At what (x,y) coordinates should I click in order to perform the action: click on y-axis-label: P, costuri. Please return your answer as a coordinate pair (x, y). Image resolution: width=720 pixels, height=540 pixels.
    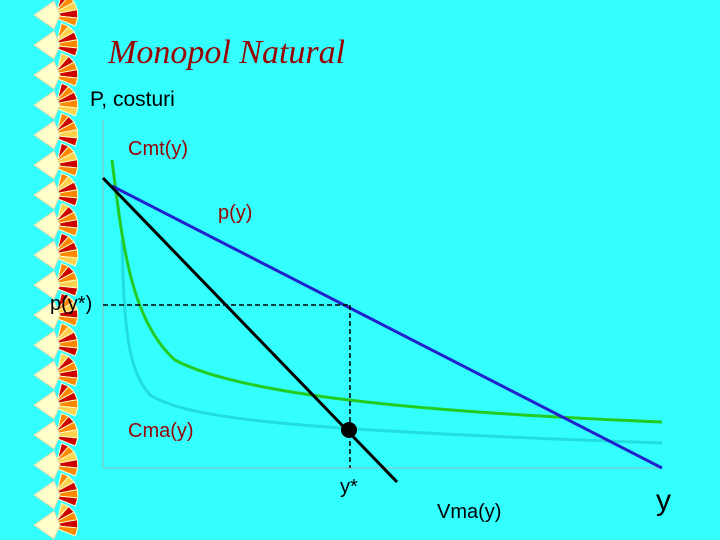
    Looking at the image, I should click on (132, 99).